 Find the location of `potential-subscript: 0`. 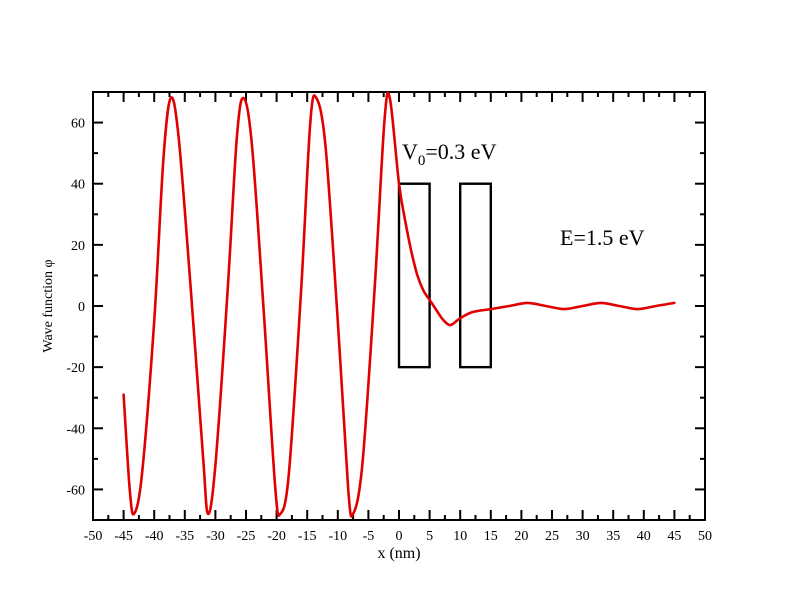

potential-subscript: 0 is located at coordinates (422, 161).